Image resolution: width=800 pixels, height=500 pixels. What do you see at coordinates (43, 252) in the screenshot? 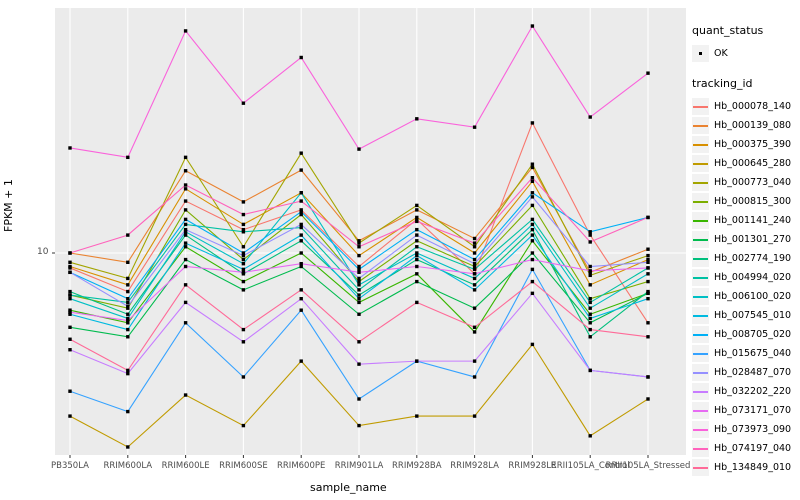
I see `y-axis-tick-label: 10` at bounding box center [43, 252].